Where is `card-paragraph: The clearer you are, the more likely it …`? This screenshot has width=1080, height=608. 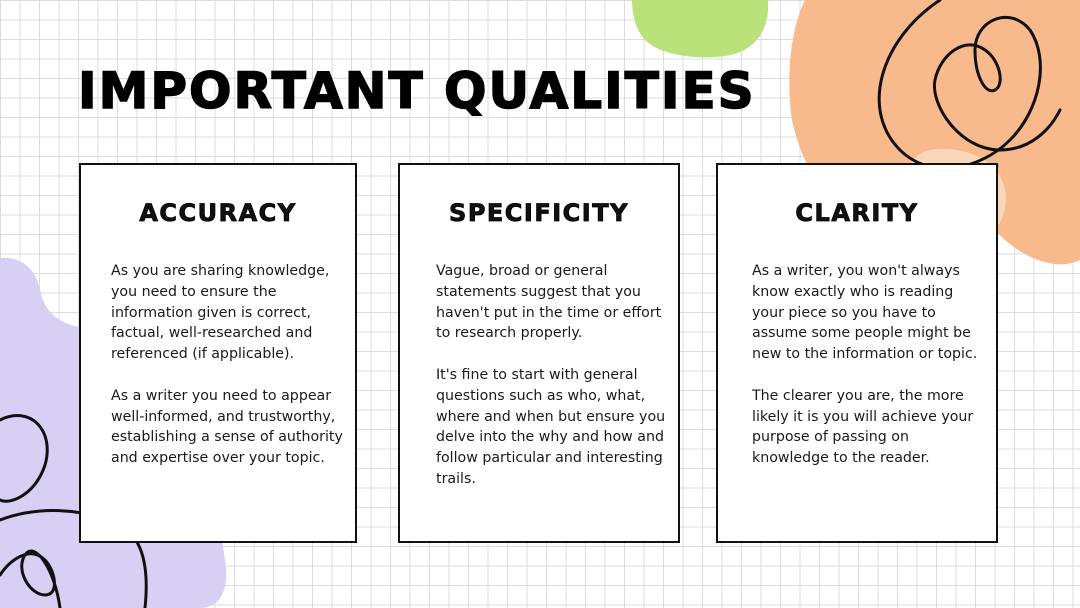
card-paragraph: The clearer you are, the more likely it … is located at coordinates (863, 427).